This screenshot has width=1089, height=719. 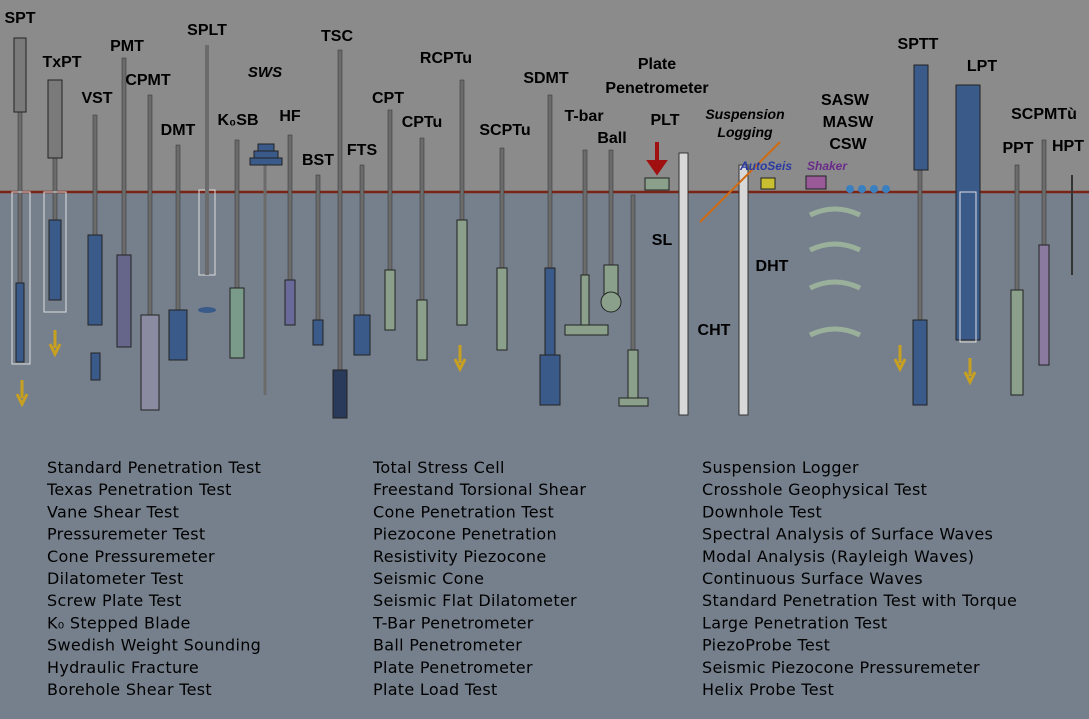 I want to click on legend-item: Hydraulic Fracture, so click(x=123, y=667).